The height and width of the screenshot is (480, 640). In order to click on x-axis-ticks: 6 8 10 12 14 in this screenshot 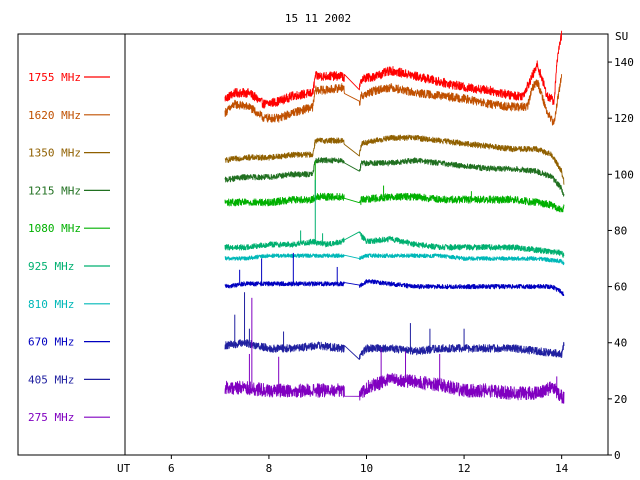, I will do `click(368, 465)`.